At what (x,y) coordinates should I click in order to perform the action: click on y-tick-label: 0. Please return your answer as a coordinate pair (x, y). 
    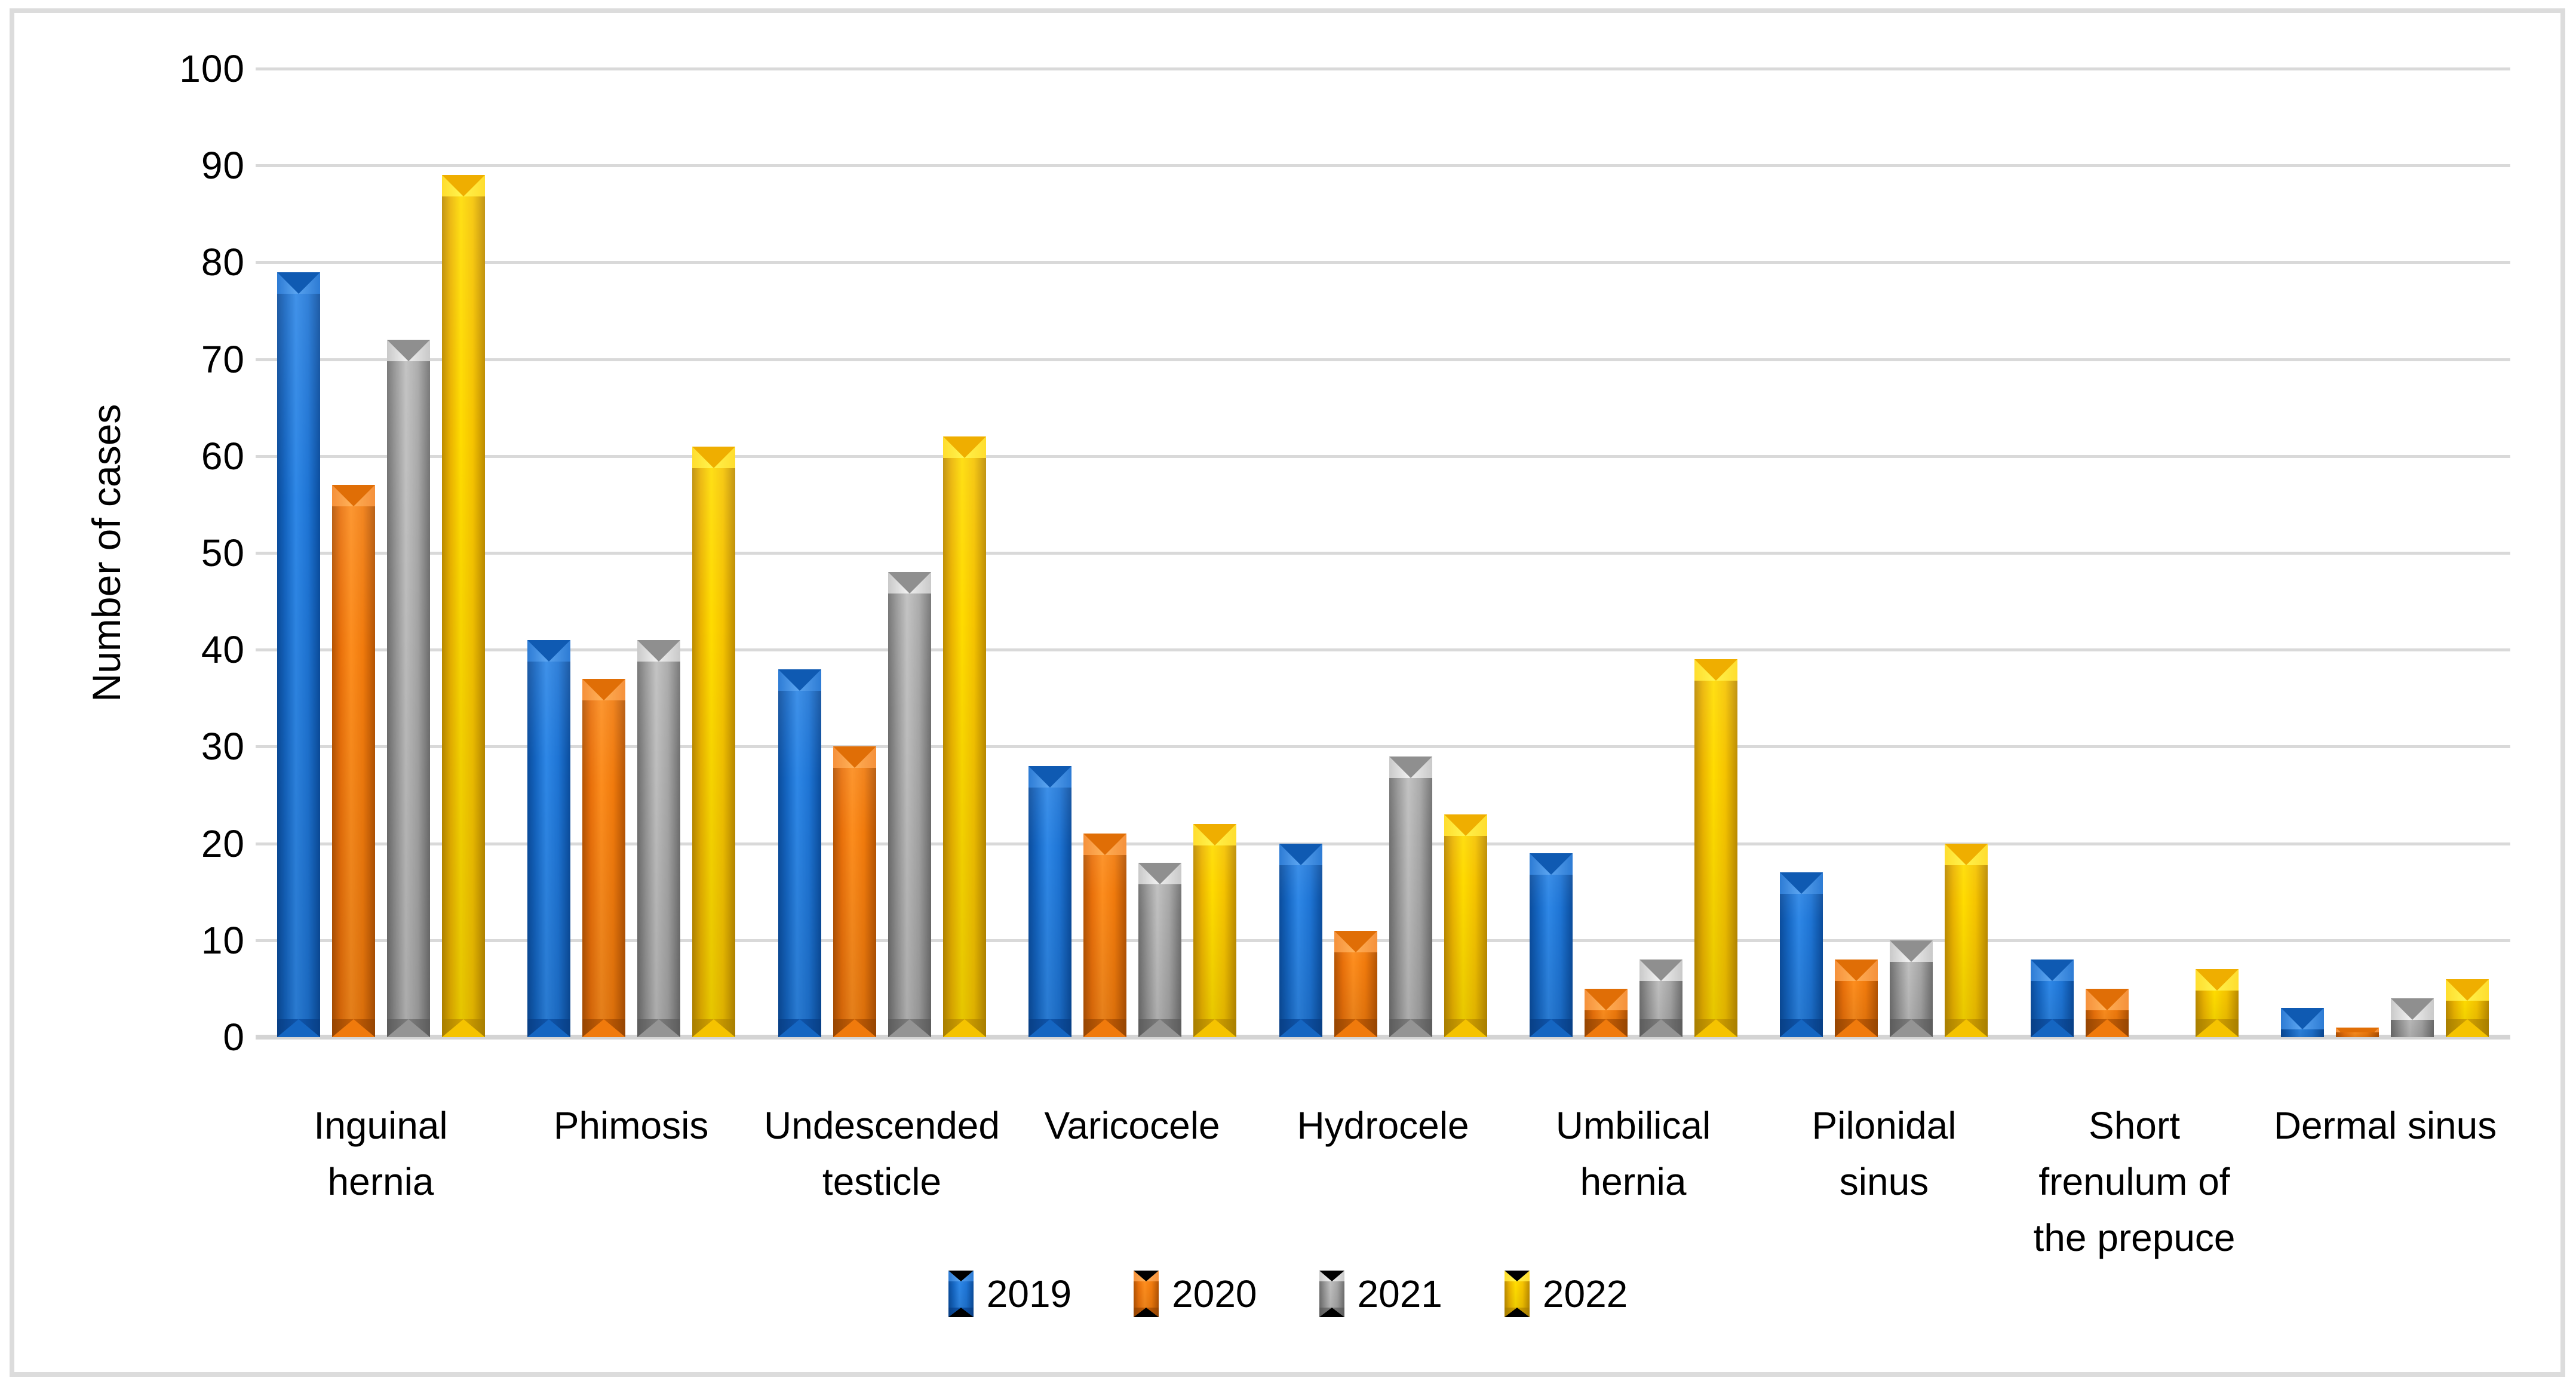
    Looking at the image, I should click on (234, 1037).